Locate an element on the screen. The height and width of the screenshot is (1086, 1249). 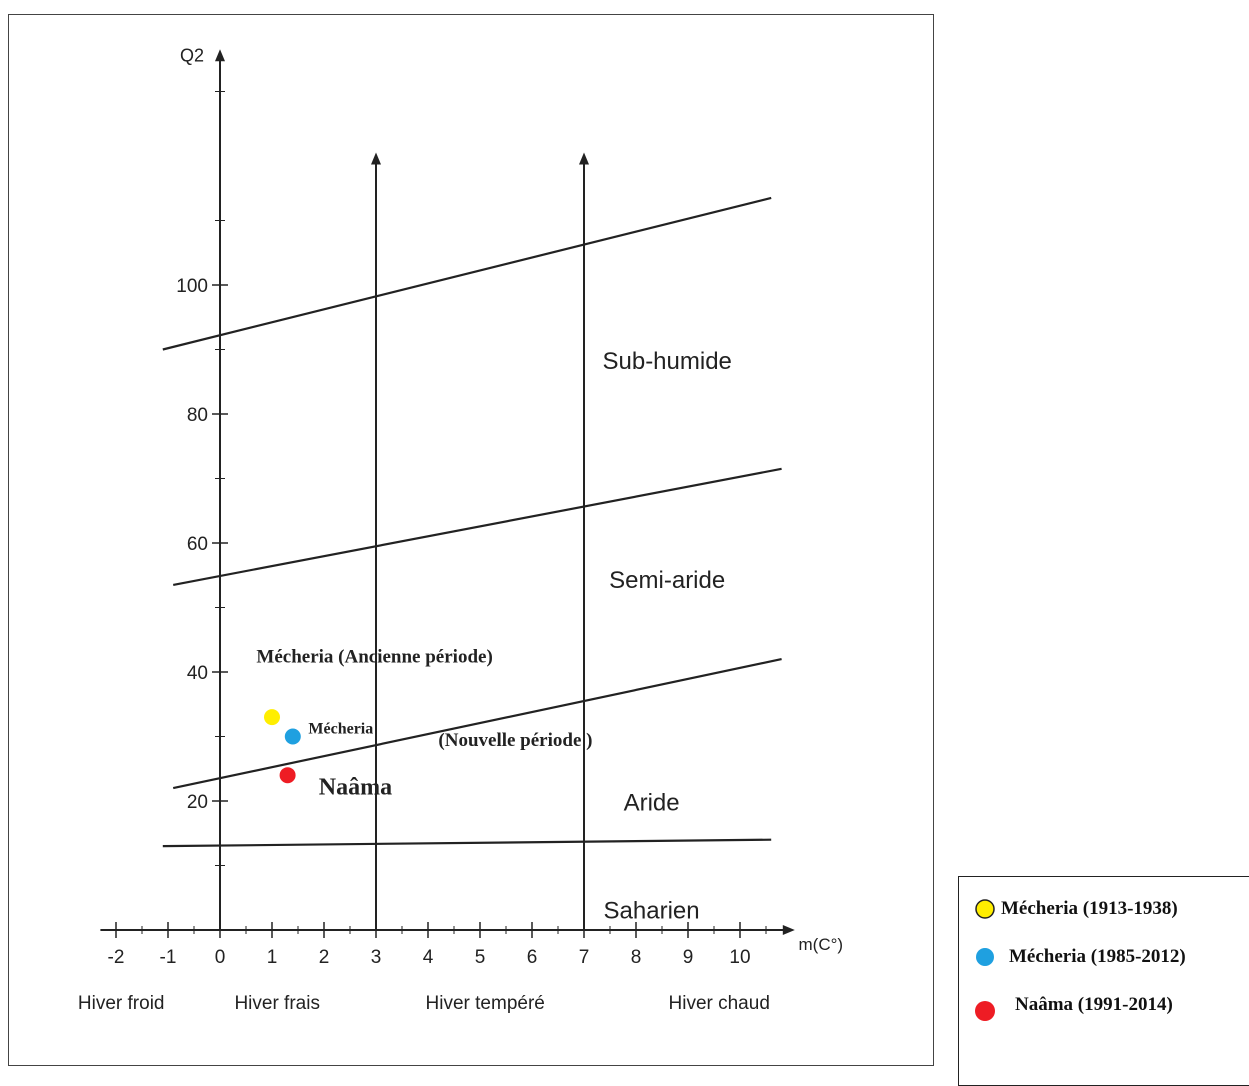
annotation-mecheria-old: Mécheria (Ancienne période) is located at coordinates (374, 656).